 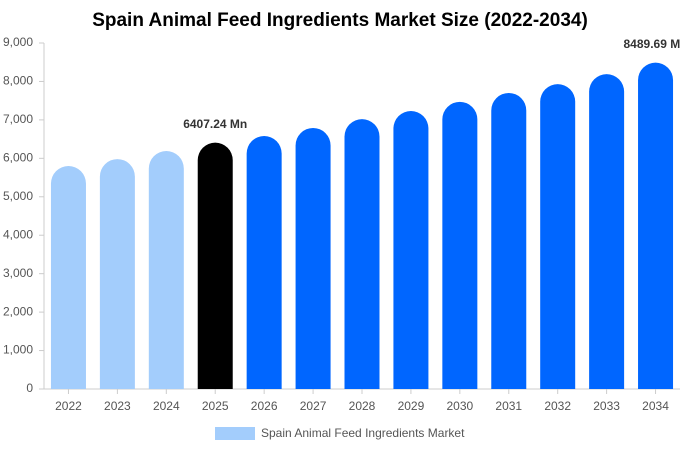 What do you see at coordinates (166, 406) in the screenshot?
I see `x-tick-label: 2024` at bounding box center [166, 406].